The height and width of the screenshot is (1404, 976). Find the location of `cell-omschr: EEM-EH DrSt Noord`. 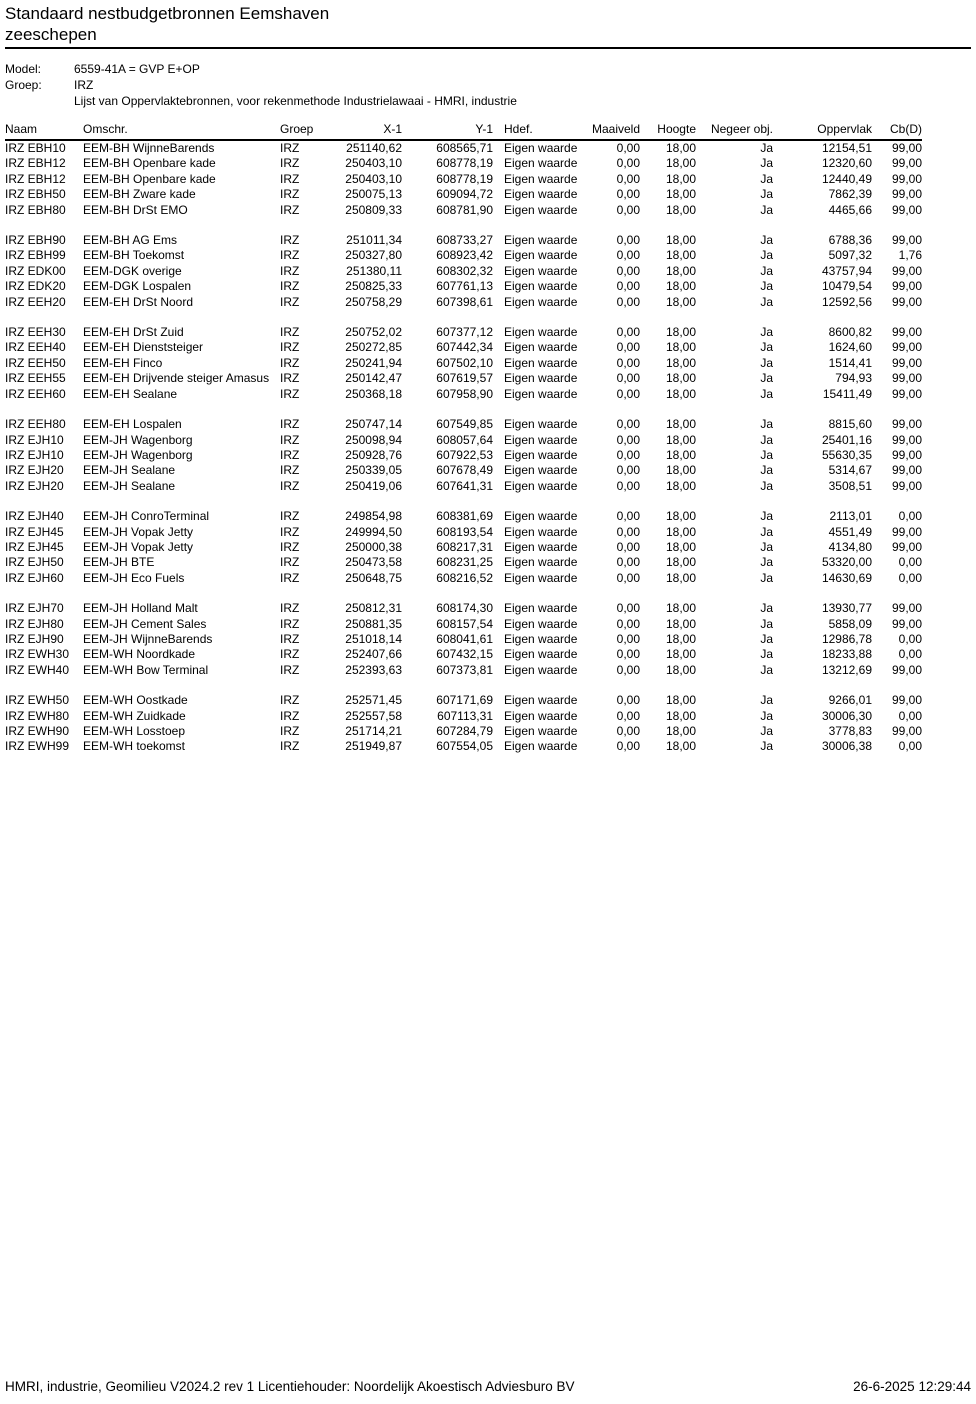

cell-omschr: EEM-EH DrSt Noord is located at coordinates (138, 301).